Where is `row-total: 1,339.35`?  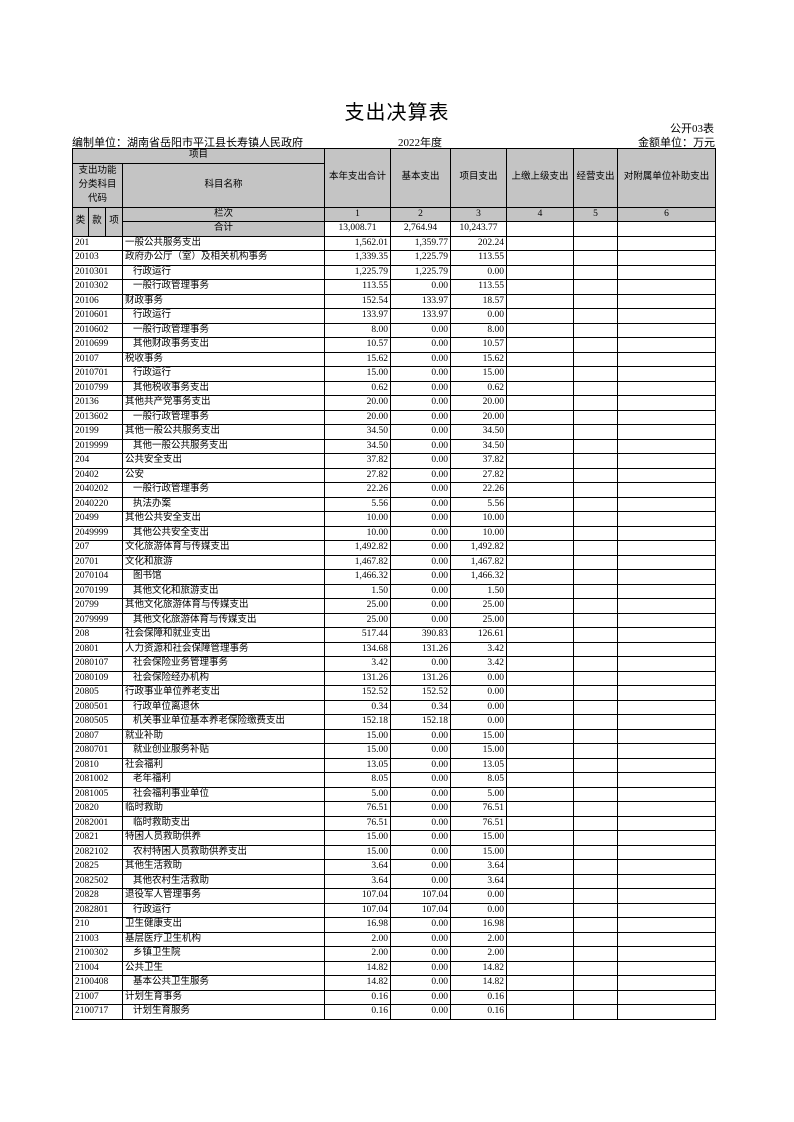
row-total: 1,339.35 is located at coordinates (358, 258).